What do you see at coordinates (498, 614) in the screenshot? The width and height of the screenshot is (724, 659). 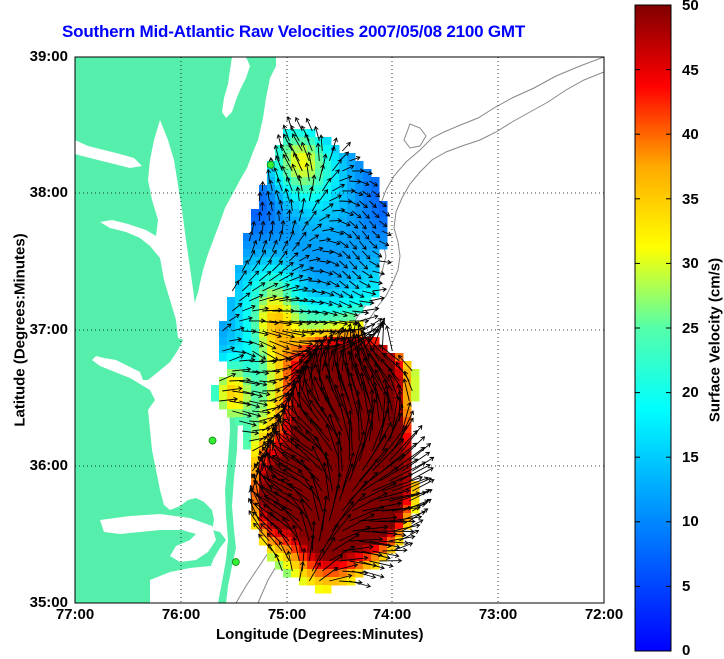 I see `x-tick-label: 73:00` at bounding box center [498, 614].